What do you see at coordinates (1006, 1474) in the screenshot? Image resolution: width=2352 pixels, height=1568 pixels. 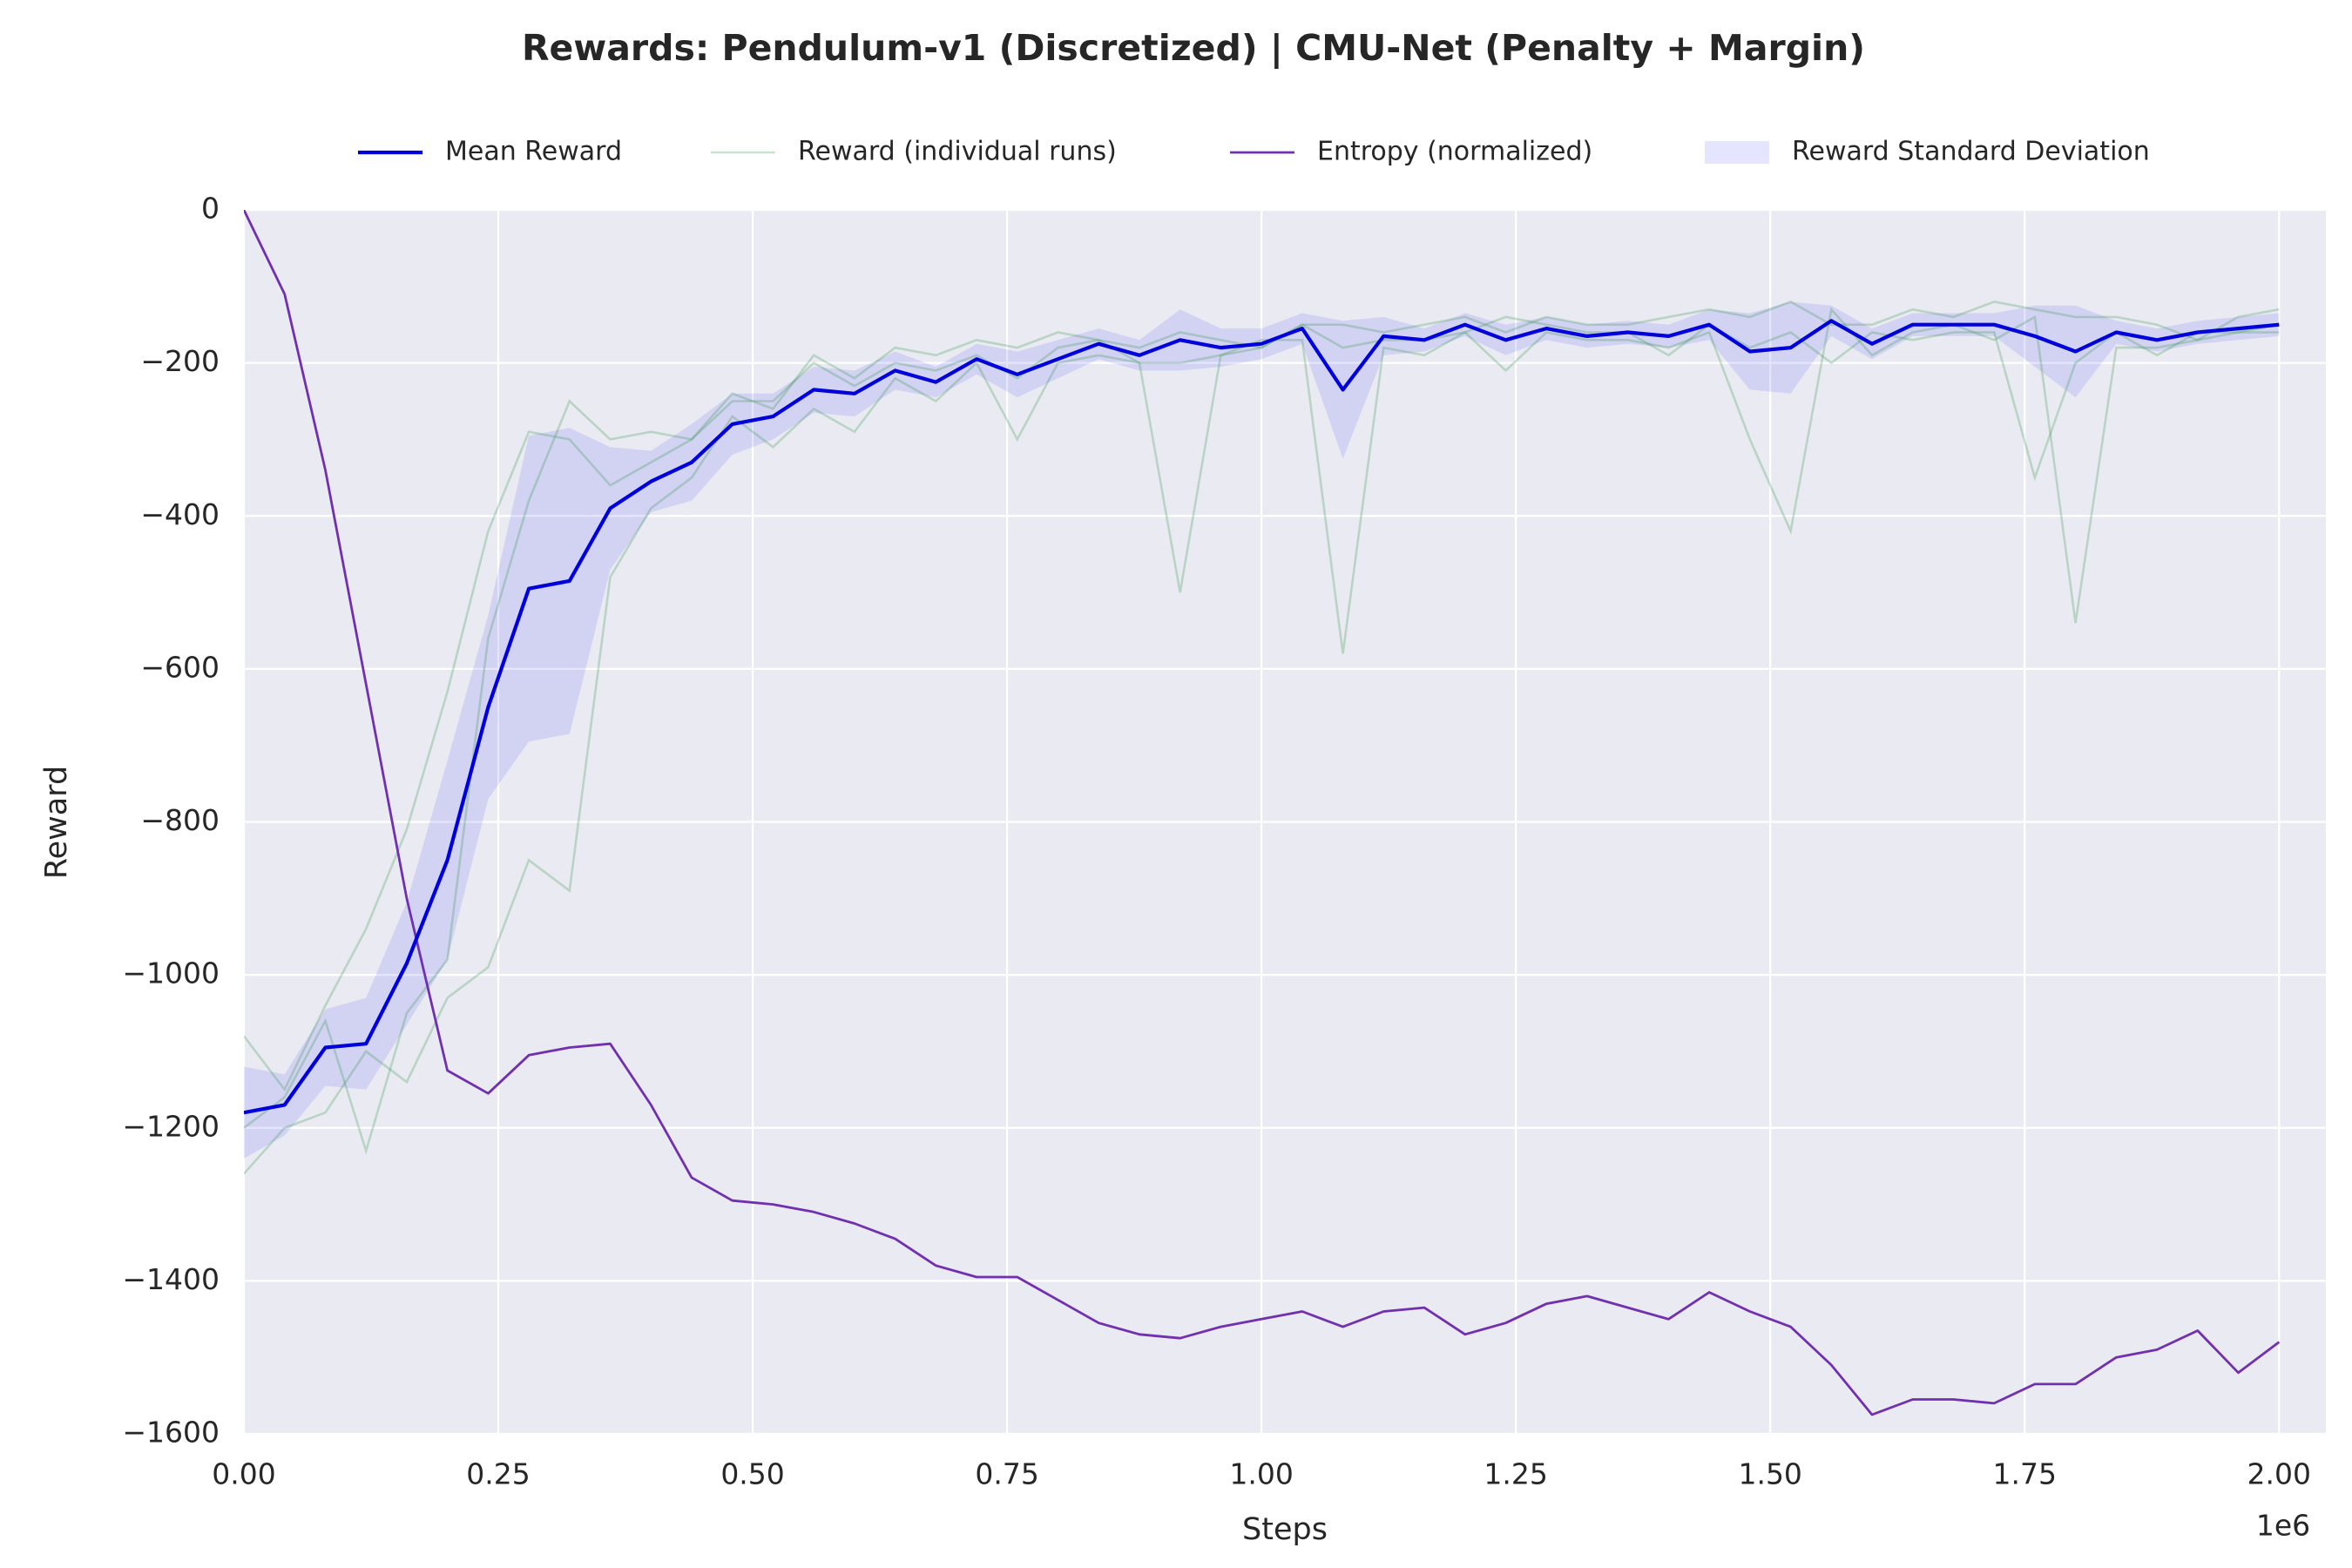 I see `x-tick-label: 0.75` at bounding box center [1006, 1474].